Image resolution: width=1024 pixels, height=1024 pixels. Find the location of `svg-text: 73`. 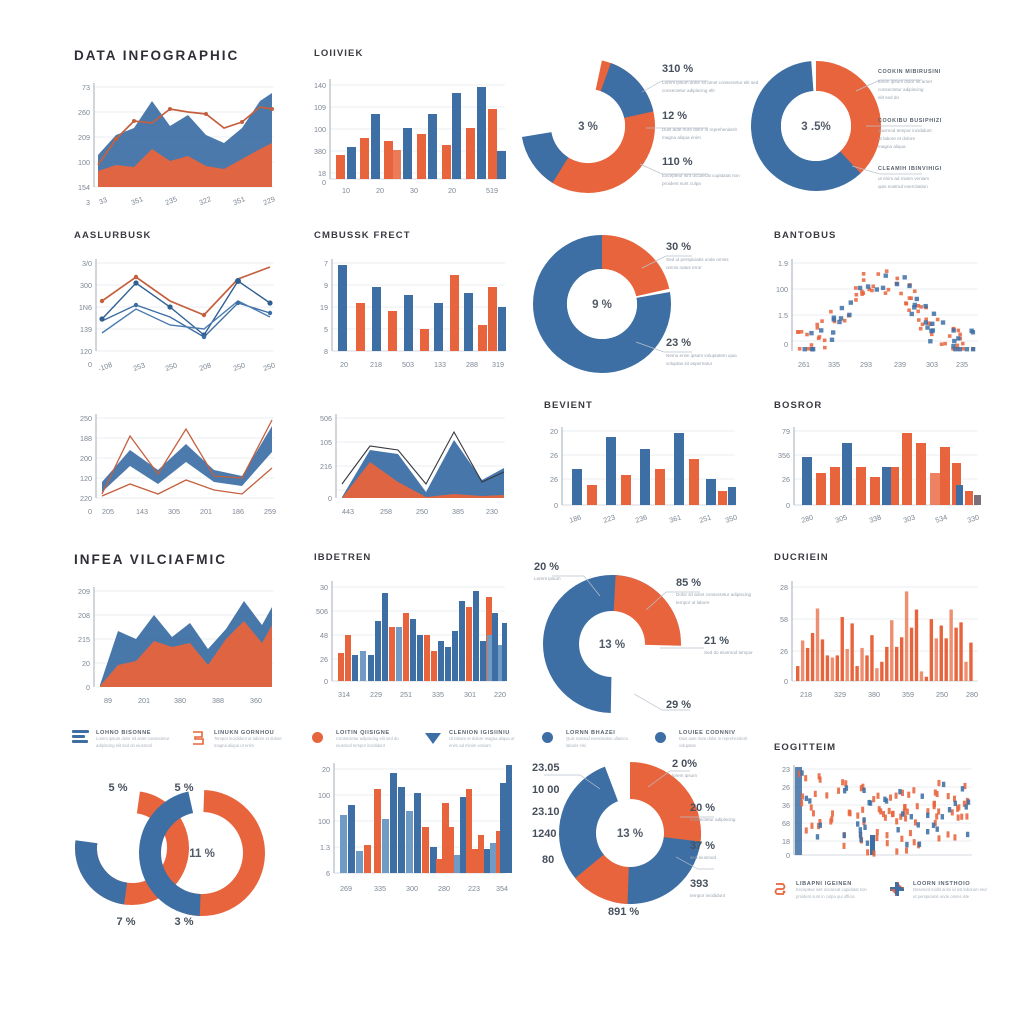

svg-text: 73 is located at coordinates (86, 87).